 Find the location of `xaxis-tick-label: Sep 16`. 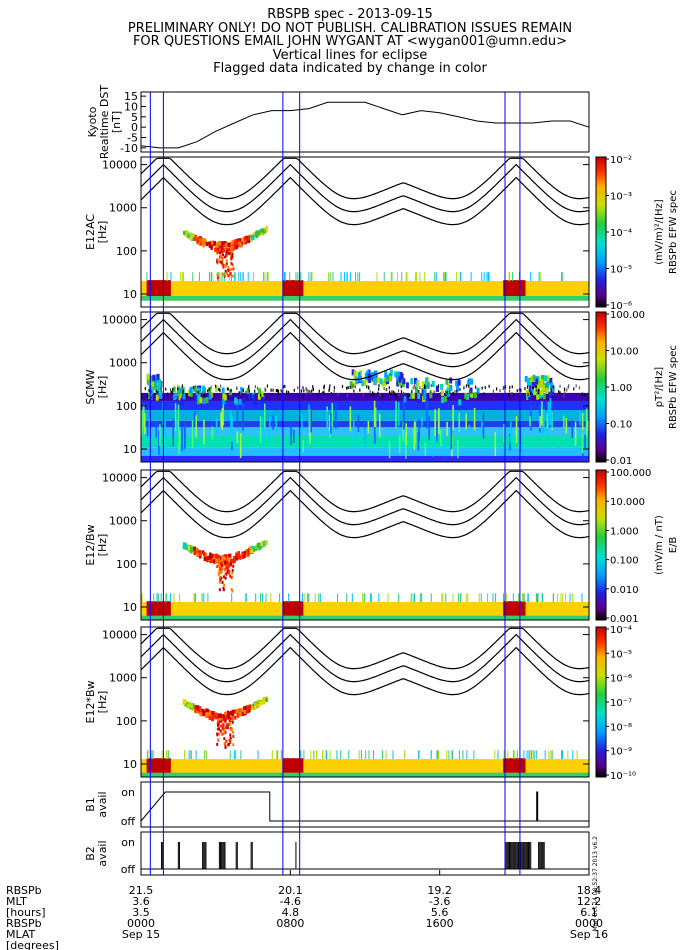

xaxis-tick-label: Sep 16 is located at coordinates (589, 934).